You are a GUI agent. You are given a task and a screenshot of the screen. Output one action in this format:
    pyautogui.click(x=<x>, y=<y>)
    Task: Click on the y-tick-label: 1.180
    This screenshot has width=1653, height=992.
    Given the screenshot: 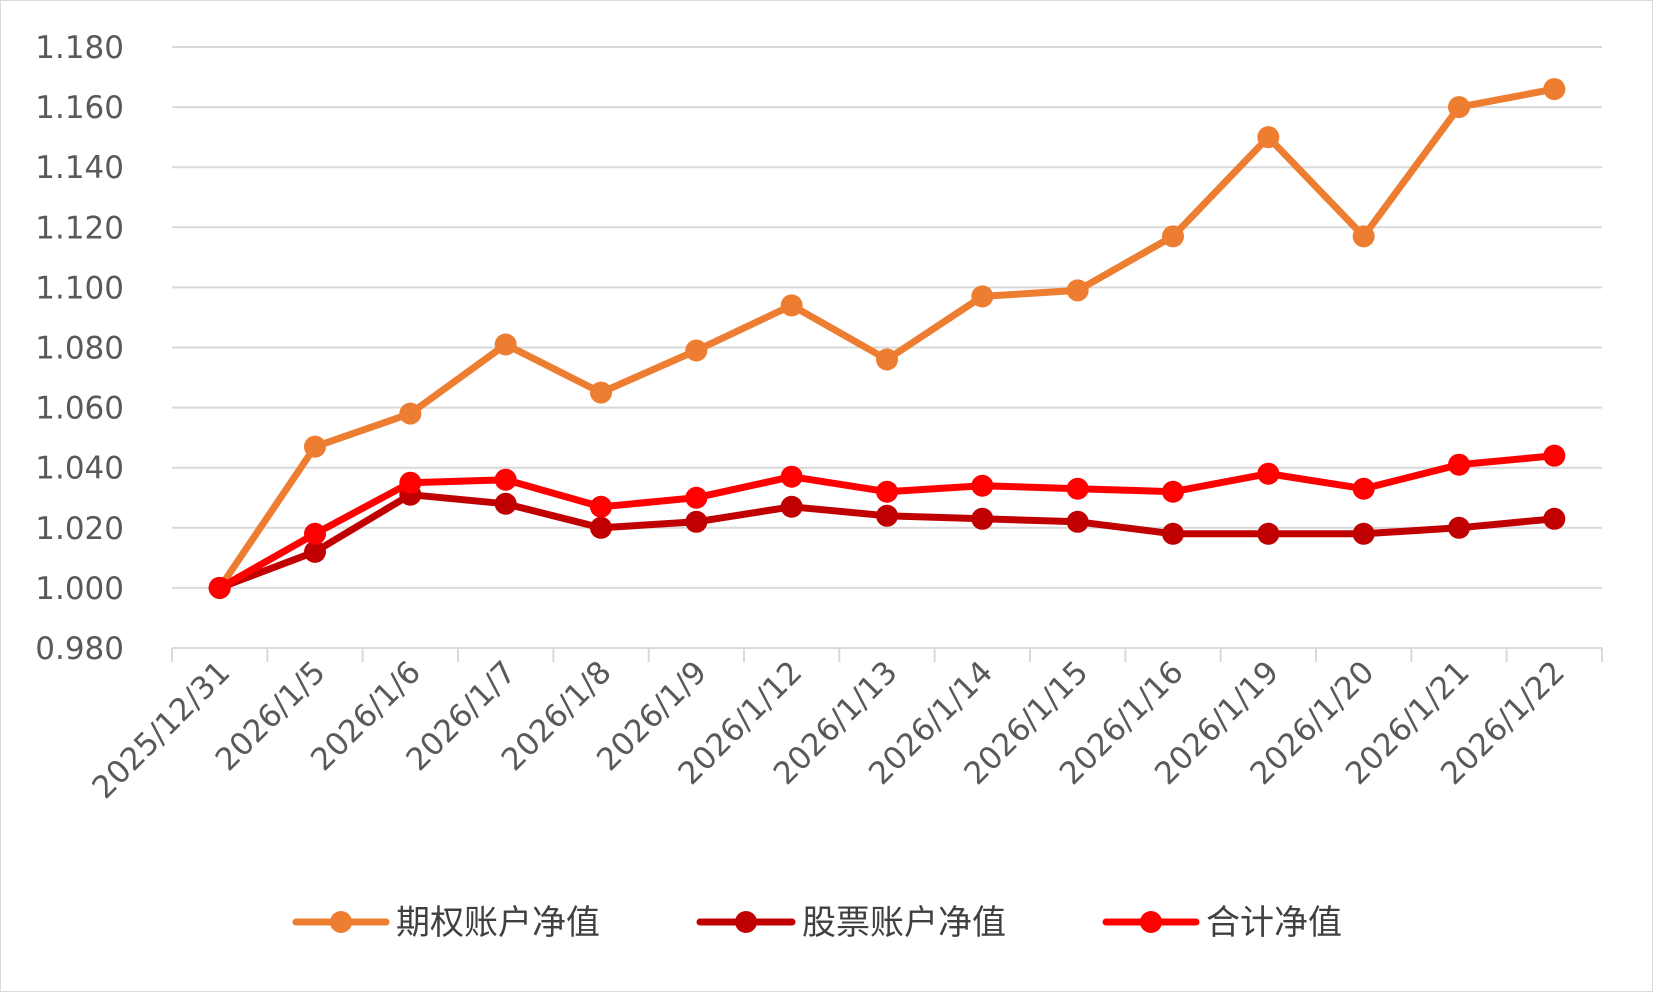 What is the action you would take?
    pyautogui.click(x=79, y=48)
    